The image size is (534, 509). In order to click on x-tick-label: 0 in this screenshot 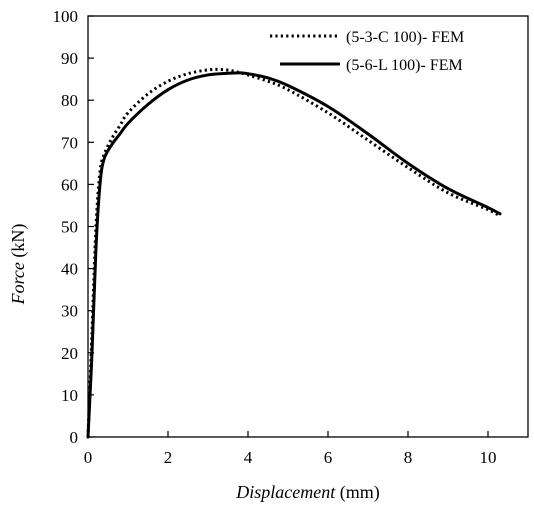, I will do `click(88, 457)`.